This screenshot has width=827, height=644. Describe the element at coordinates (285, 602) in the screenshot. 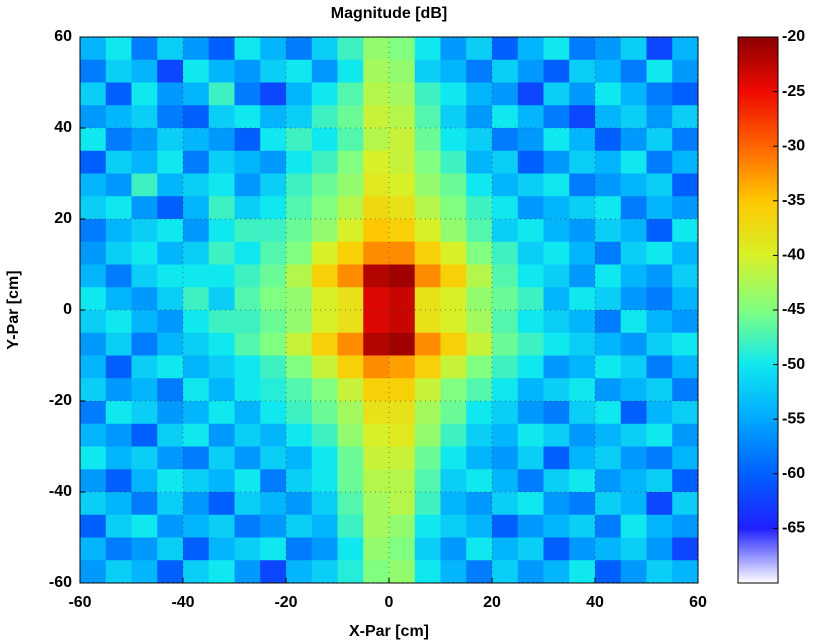

I see `x-tick-label: -20` at that location.